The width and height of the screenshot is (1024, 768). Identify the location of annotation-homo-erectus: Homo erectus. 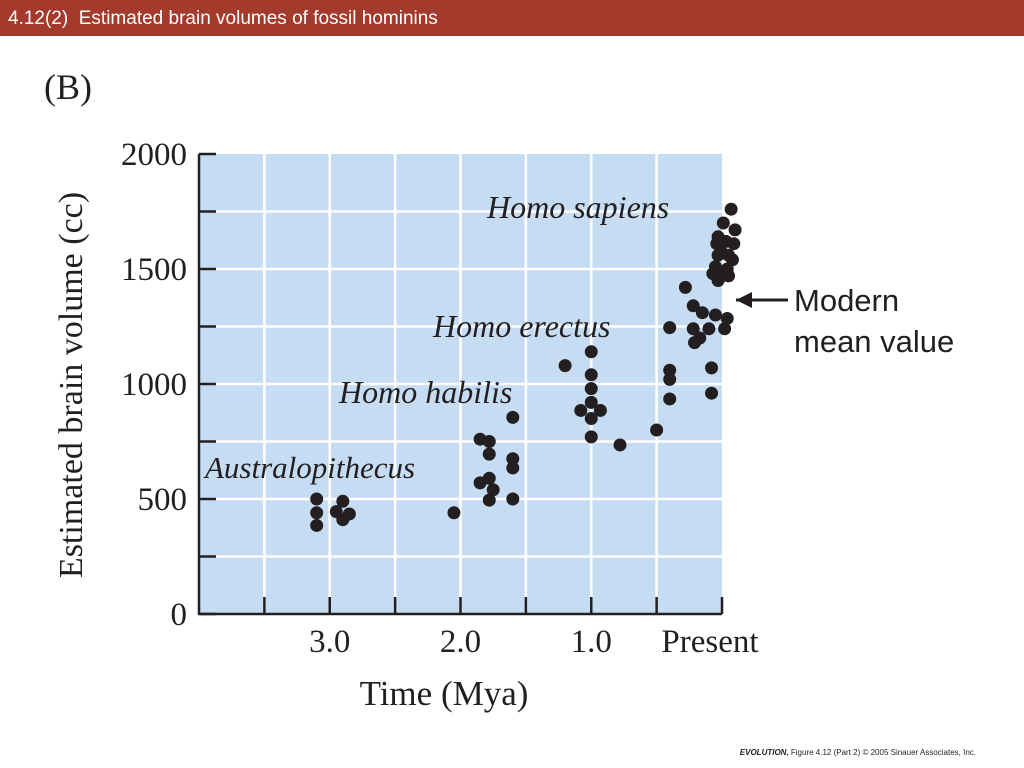
(521, 326).